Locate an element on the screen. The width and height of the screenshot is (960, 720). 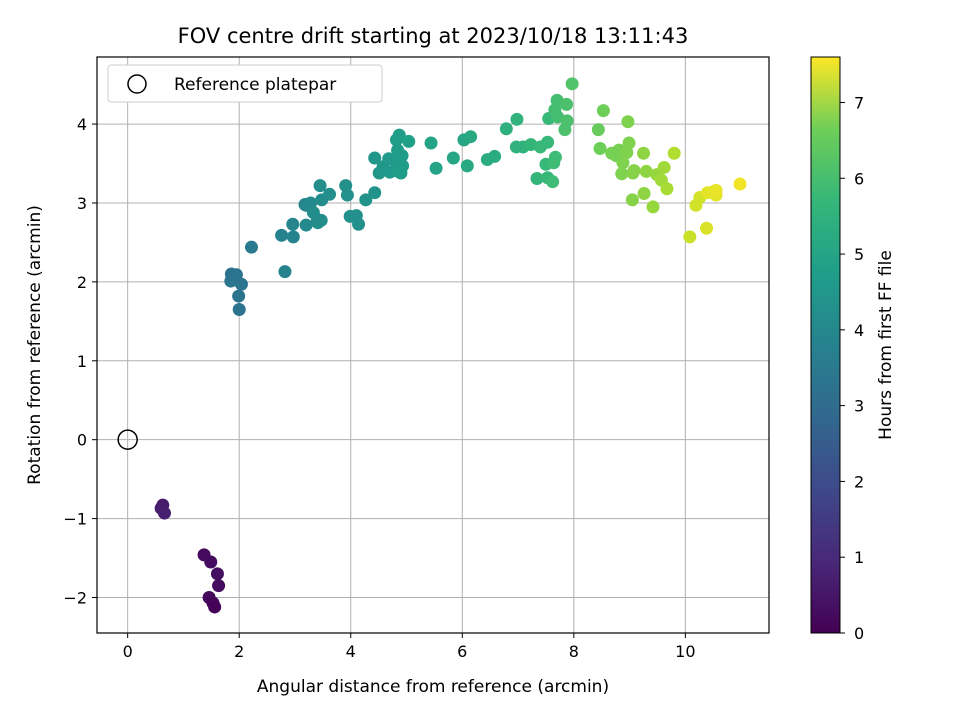
colorbar-ticks: 0 1 2 3 4 5 6 7 is located at coordinates (852, 368).